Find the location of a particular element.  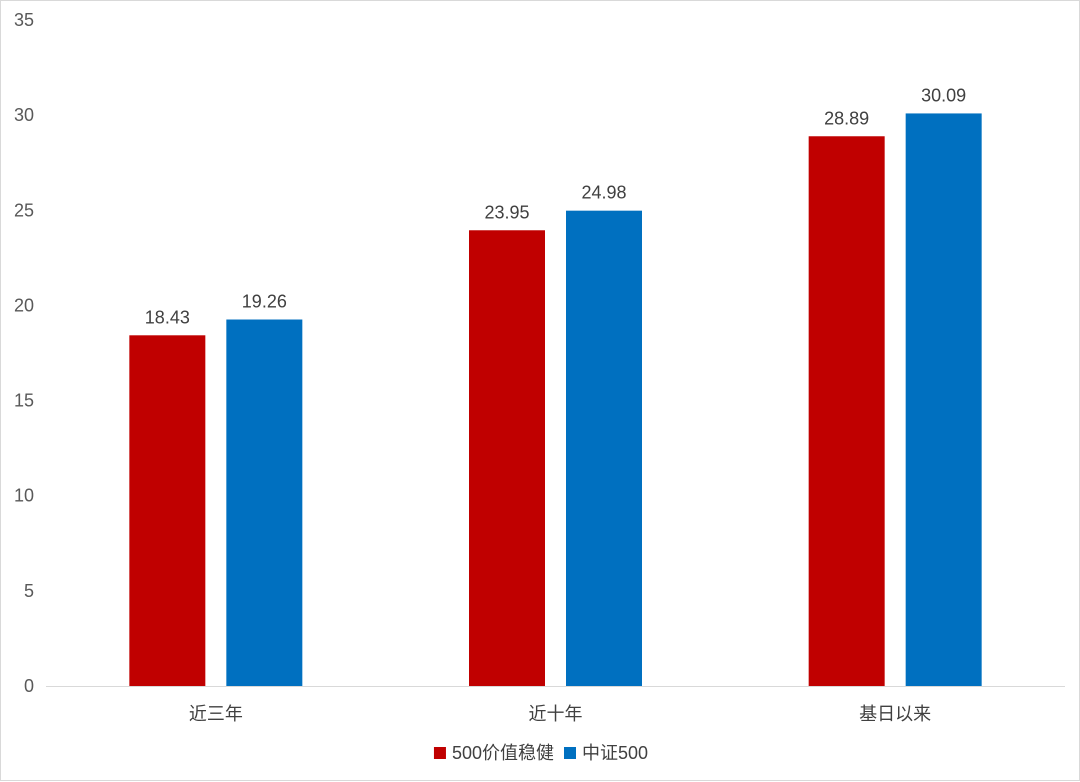

x-category-label: 基日以来 is located at coordinates (895, 714).